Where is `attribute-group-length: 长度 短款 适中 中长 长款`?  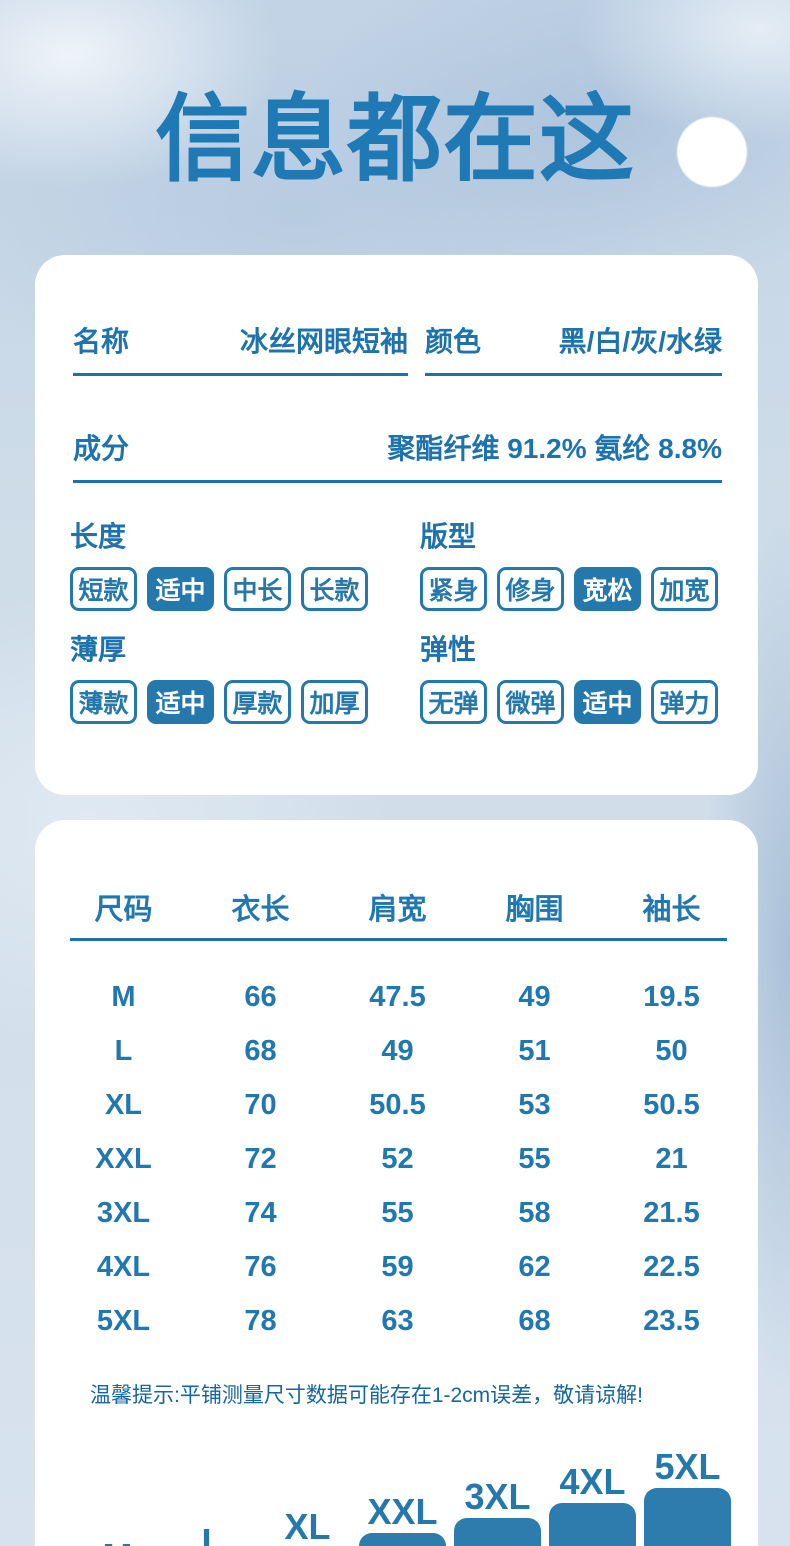 attribute-group-length: 长度 短款 适中 中长 长款 is located at coordinates (219, 567).